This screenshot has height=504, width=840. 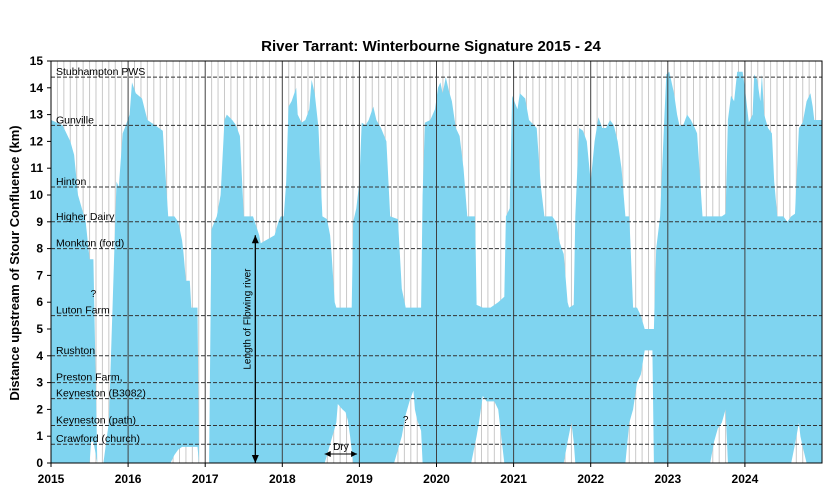 What do you see at coordinates (282, 479) in the screenshot?
I see `x-tick-label: 2018` at bounding box center [282, 479].